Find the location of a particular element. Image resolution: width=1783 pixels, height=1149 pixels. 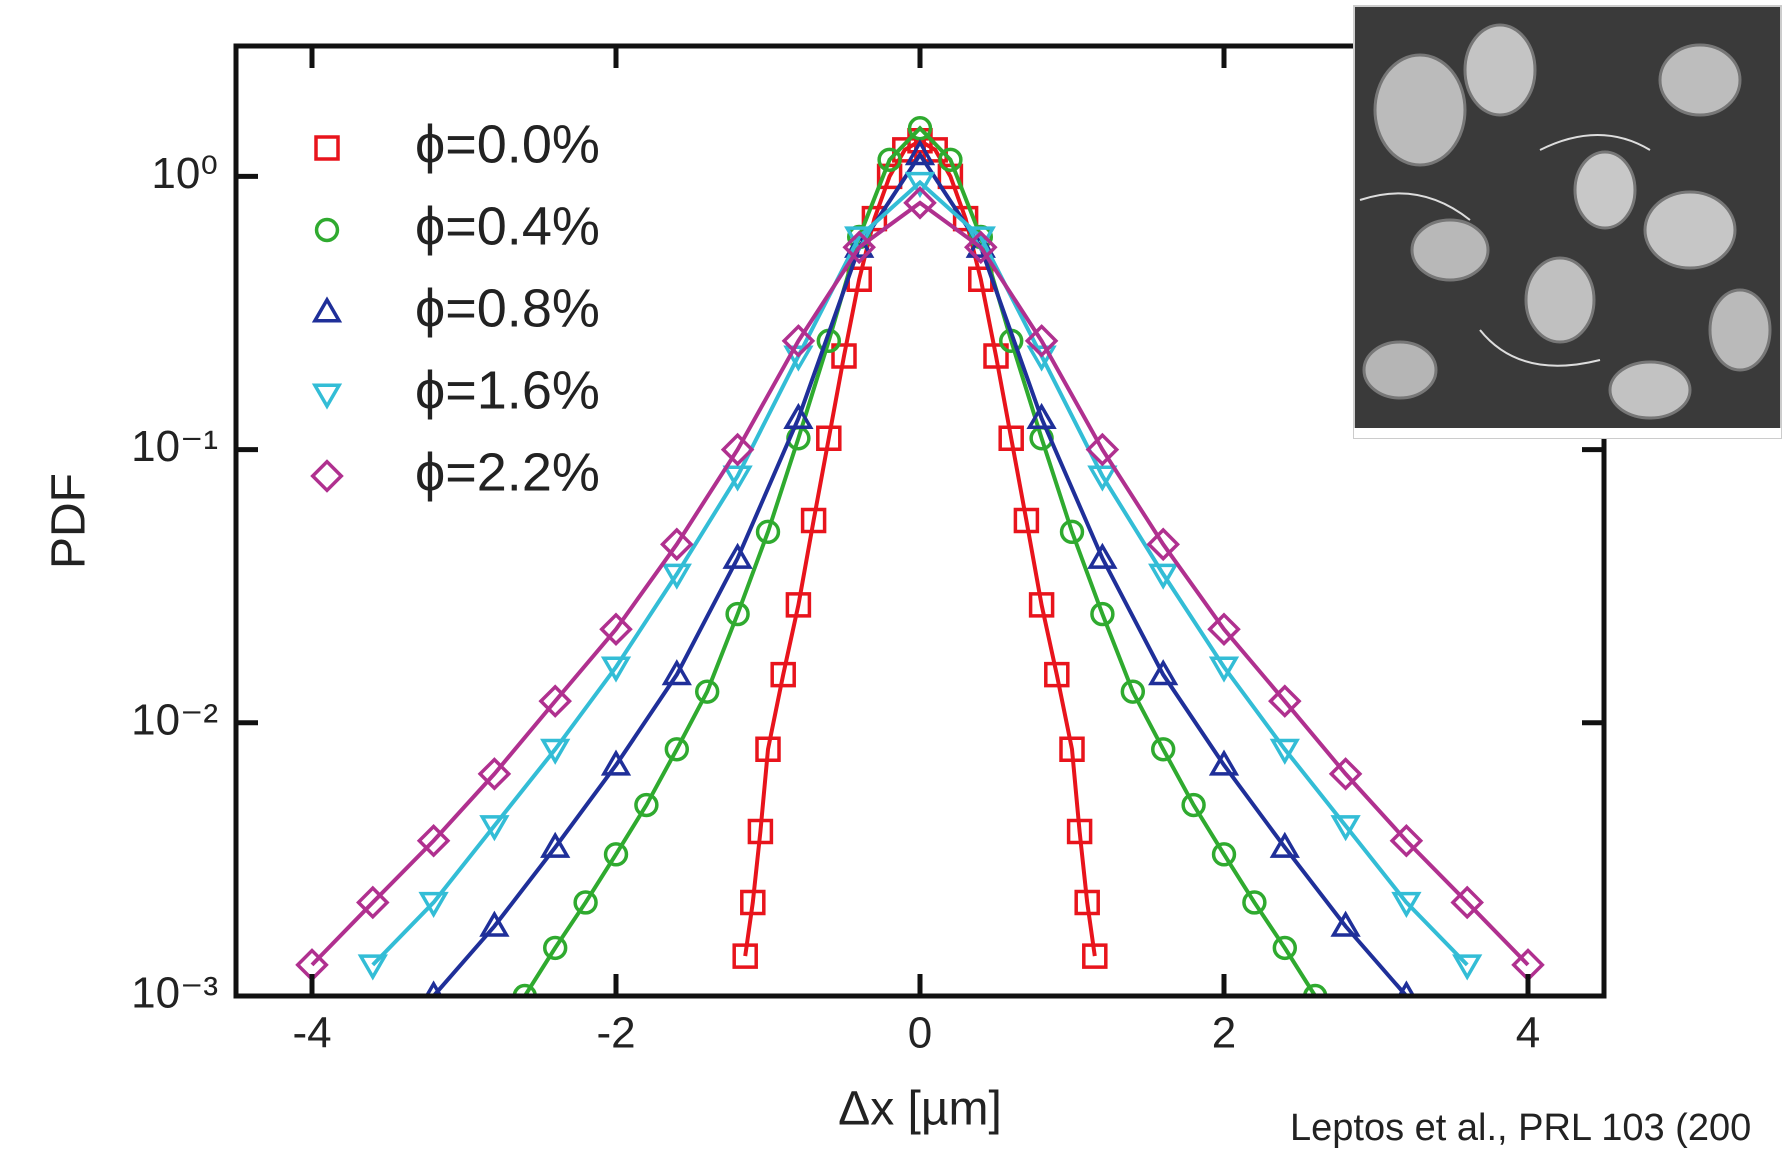

legend-label: ϕ=1.6% is located at coordinates (507, 390).